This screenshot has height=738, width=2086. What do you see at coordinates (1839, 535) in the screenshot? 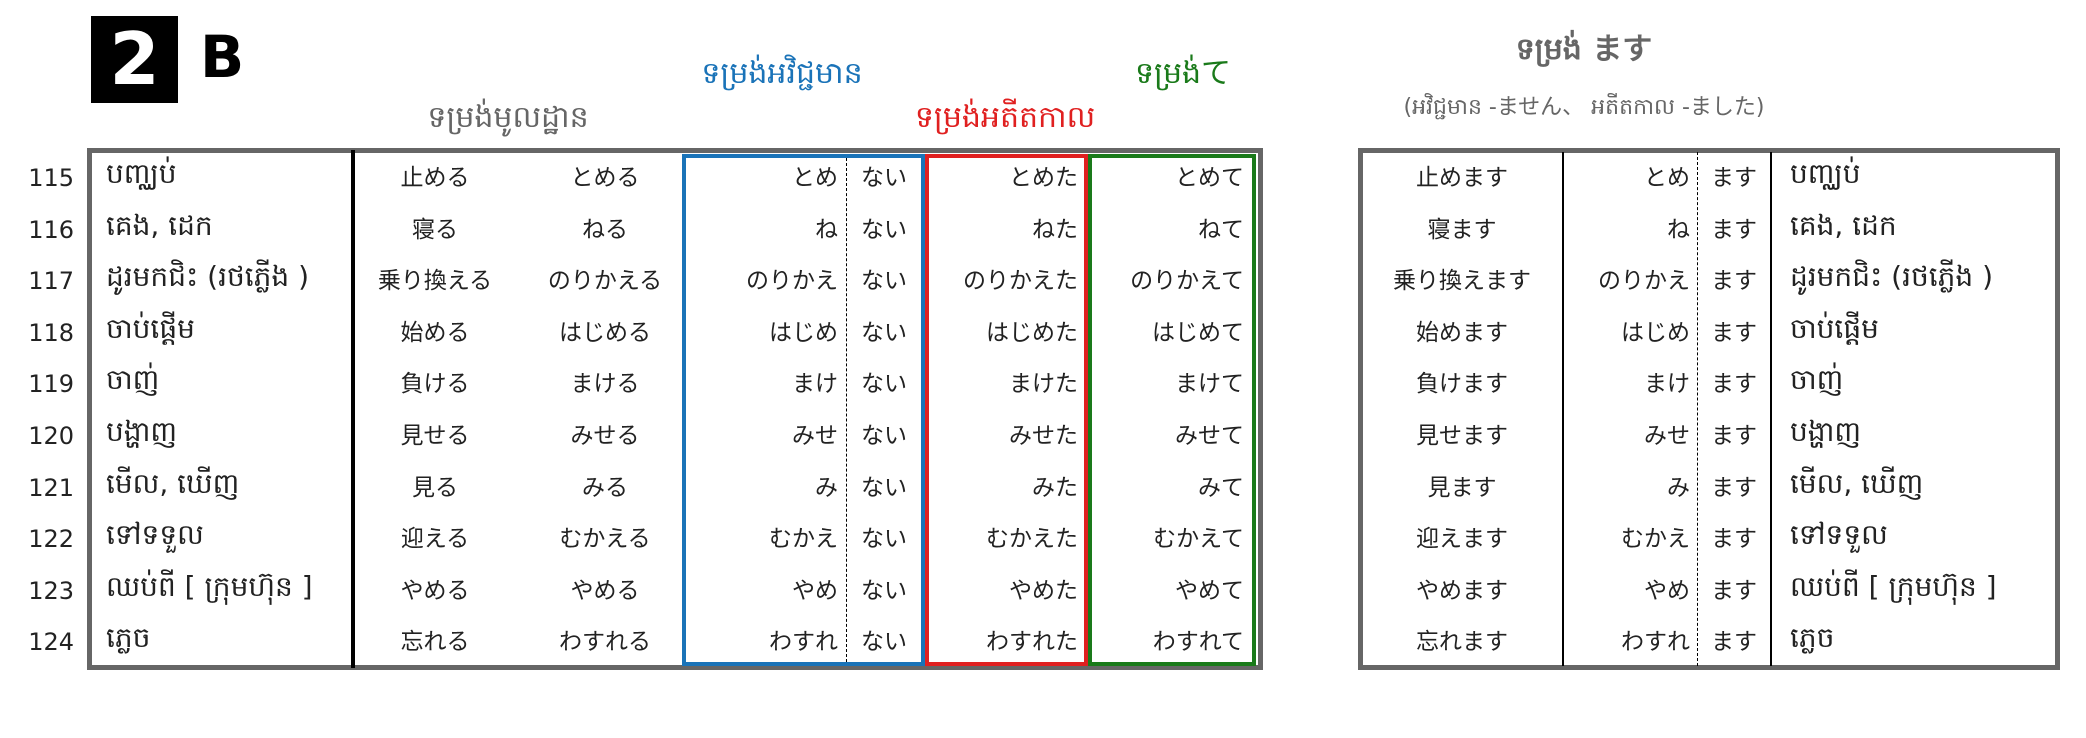
I see `khmer-meaning-right: ទៅទទួល` at bounding box center [1839, 535].